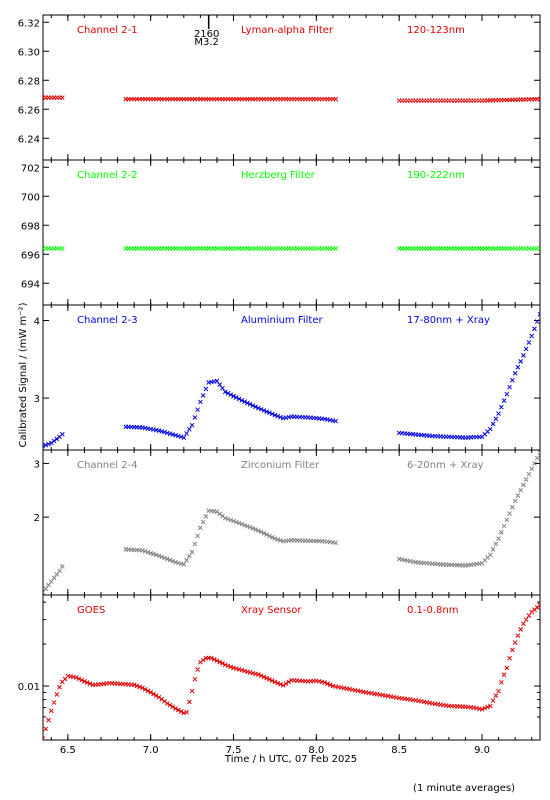 Image resolution: width=550 pixels, height=800 pixels. Describe the element at coordinates (287, 30) in the screenshot. I see `panel-filter-name: Lyman-alpha Filter` at that location.